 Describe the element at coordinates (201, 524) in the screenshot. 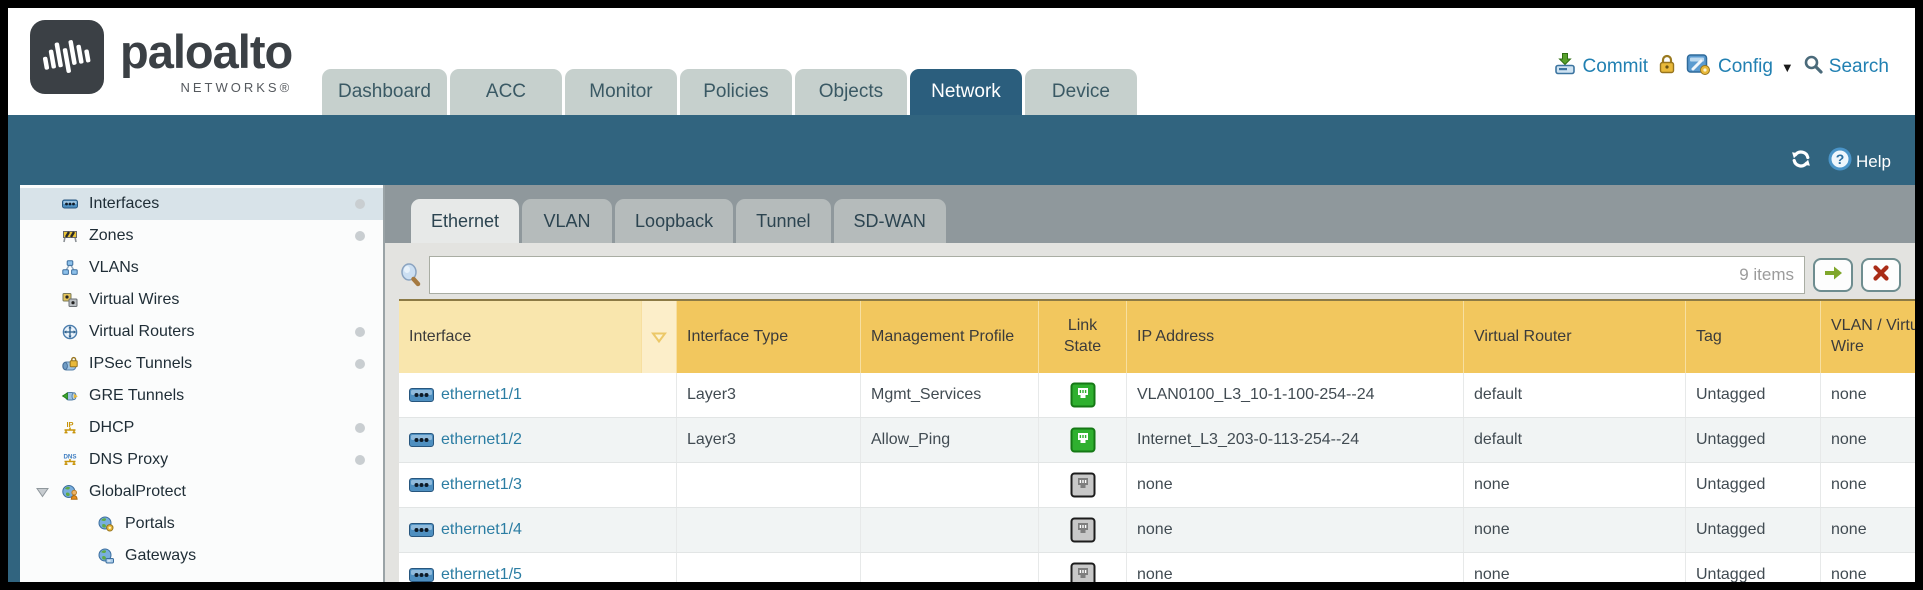

I see `sidebar-item-portals: Portals` at that location.